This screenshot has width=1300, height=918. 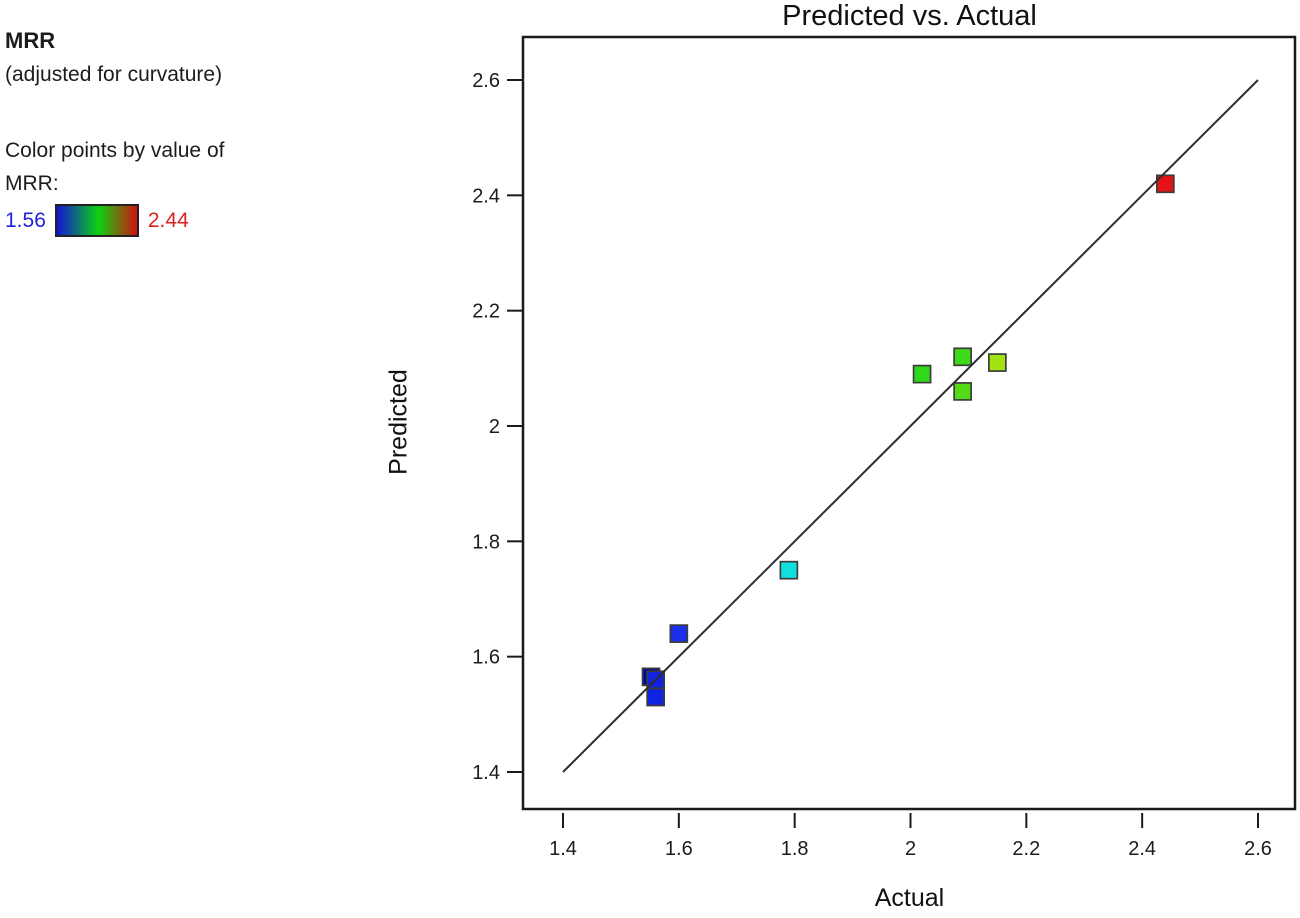 What do you see at coordinates (563, 849) in the screenshot?
I see `x-tick-label: 1.4` at bounding box center [563, 849].